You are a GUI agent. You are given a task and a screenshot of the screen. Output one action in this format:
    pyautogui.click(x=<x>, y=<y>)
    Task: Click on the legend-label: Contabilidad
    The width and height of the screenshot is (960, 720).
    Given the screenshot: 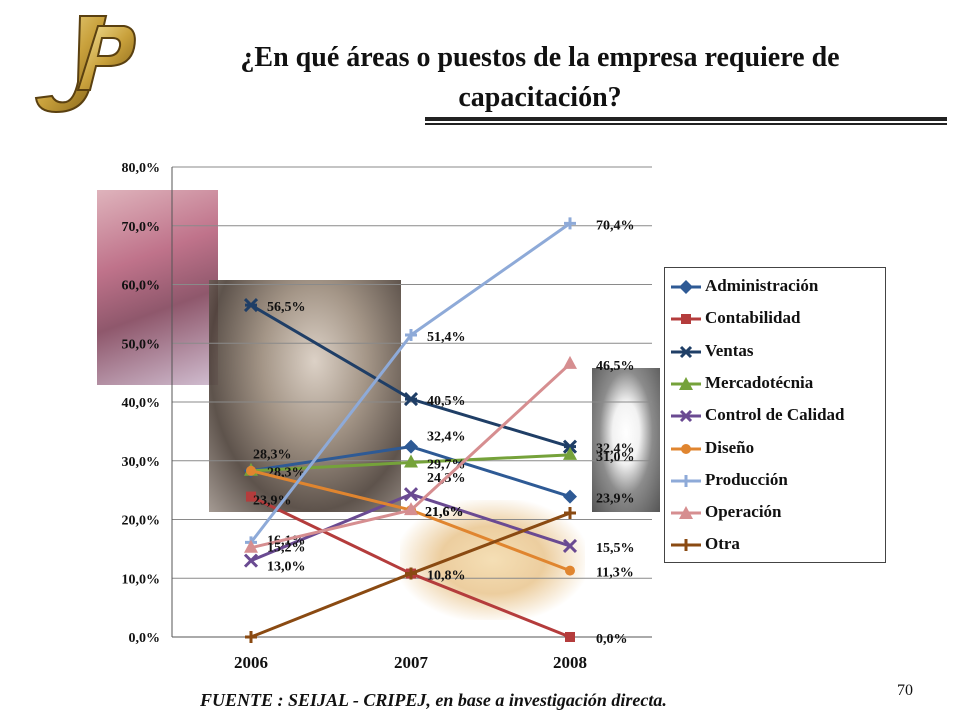 What is the action you would take?
    pyautogui.click(x=753, y=318)
    